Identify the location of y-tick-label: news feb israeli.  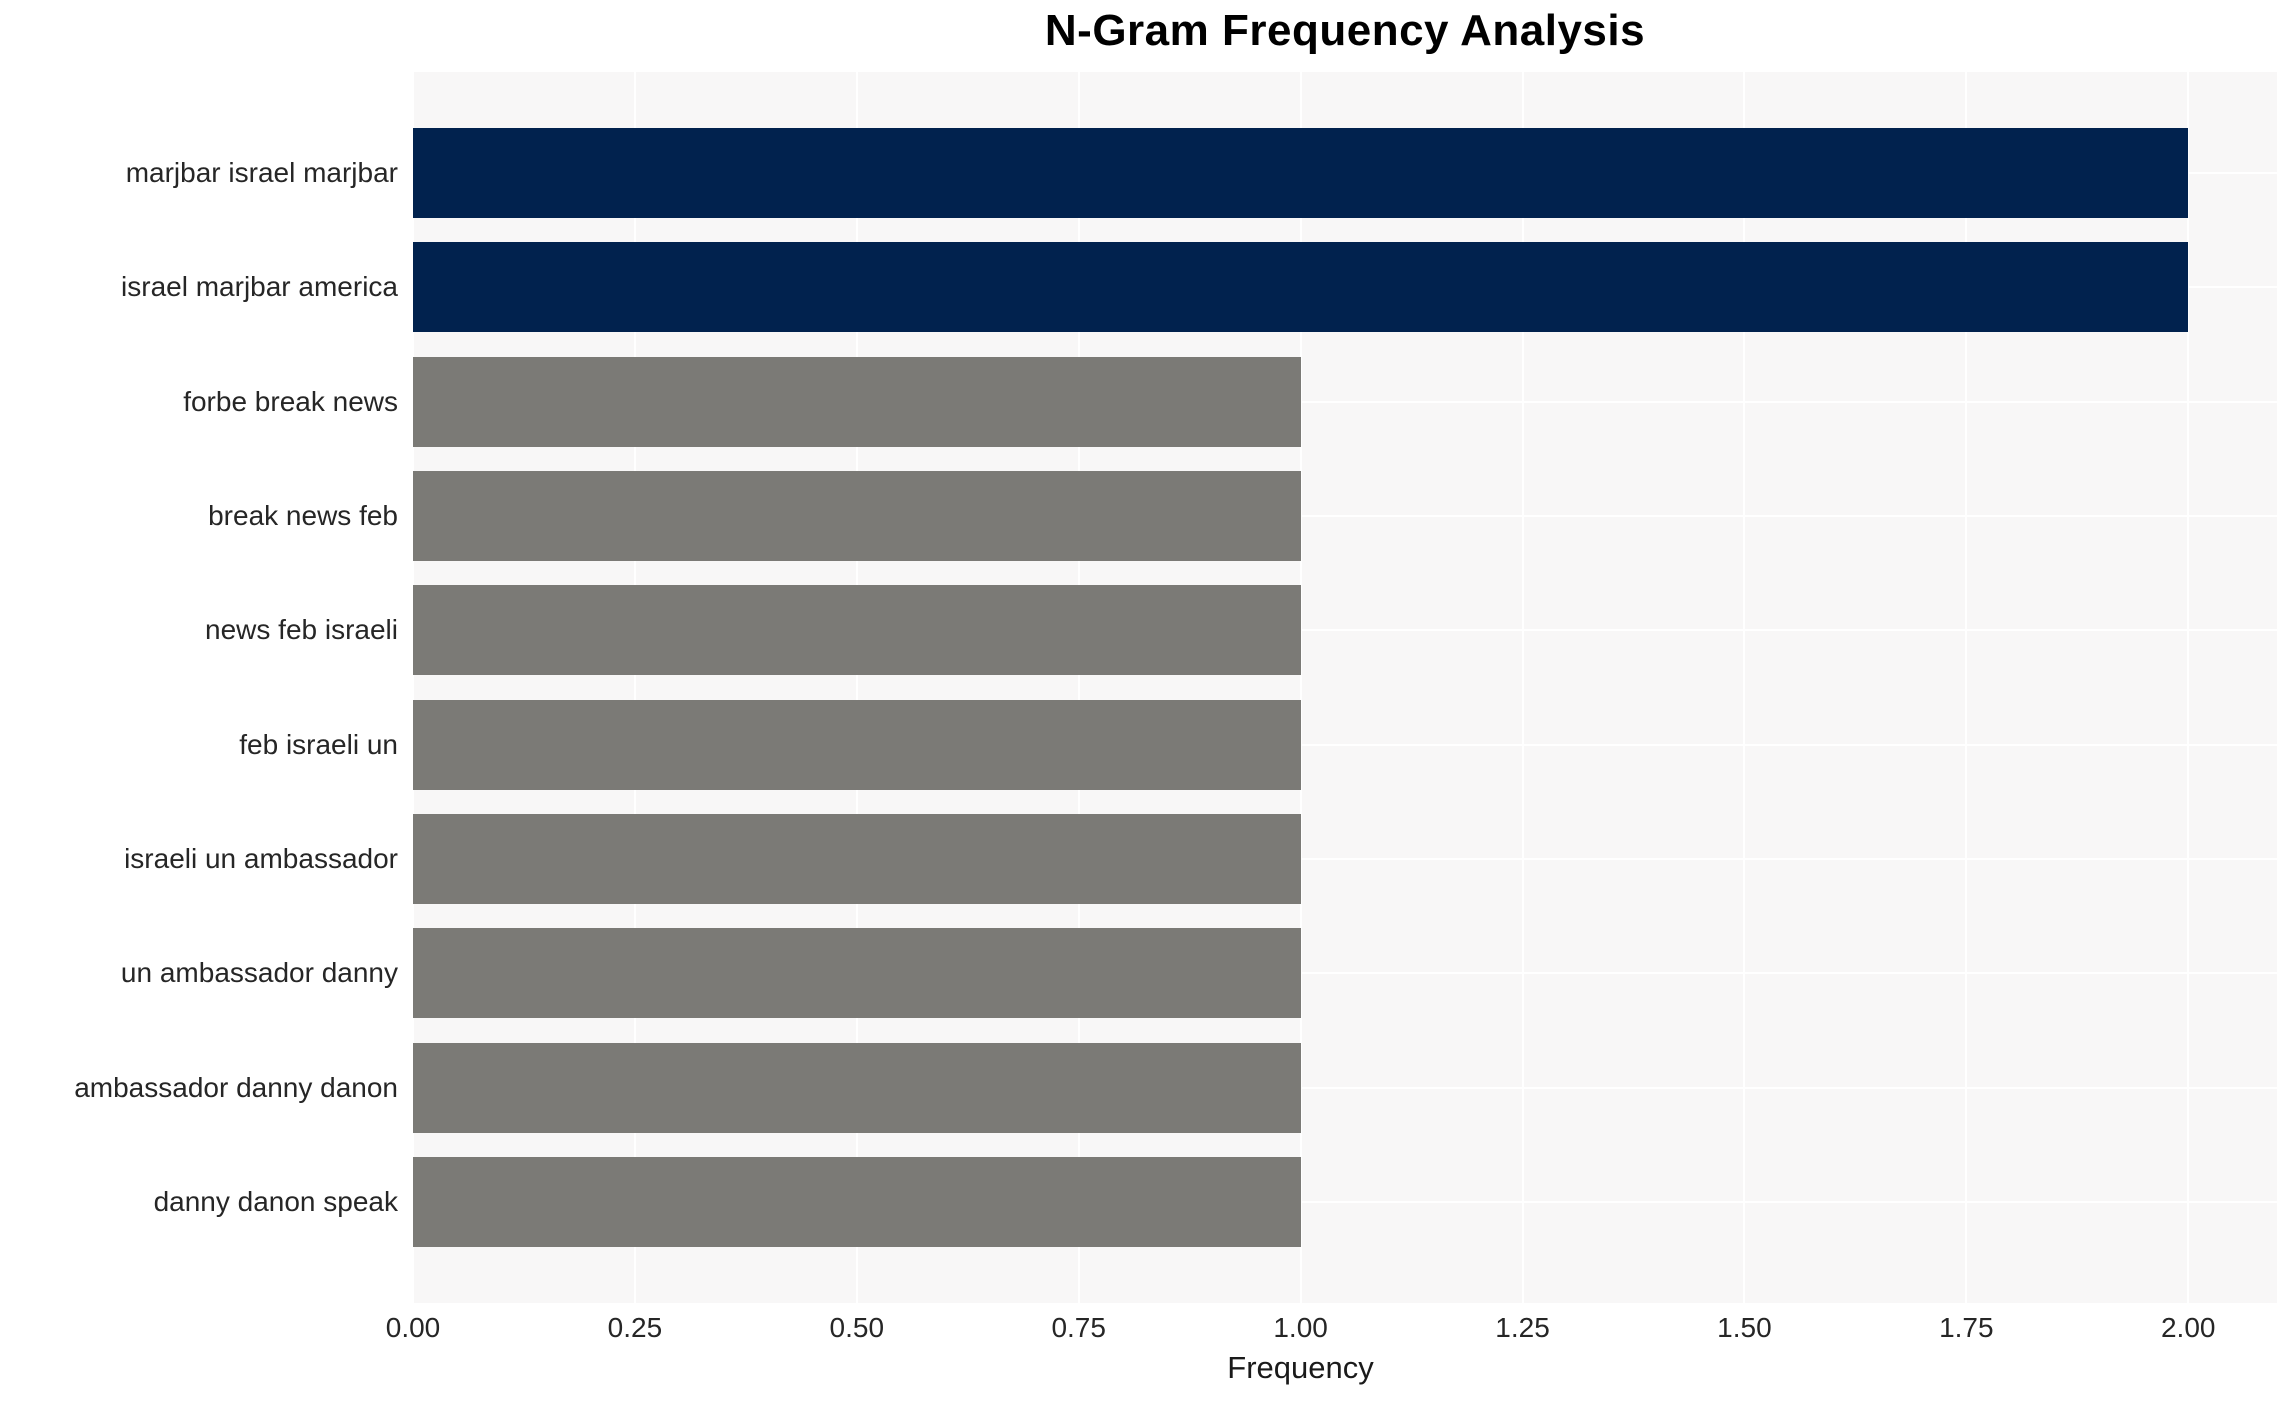
(301, 630).